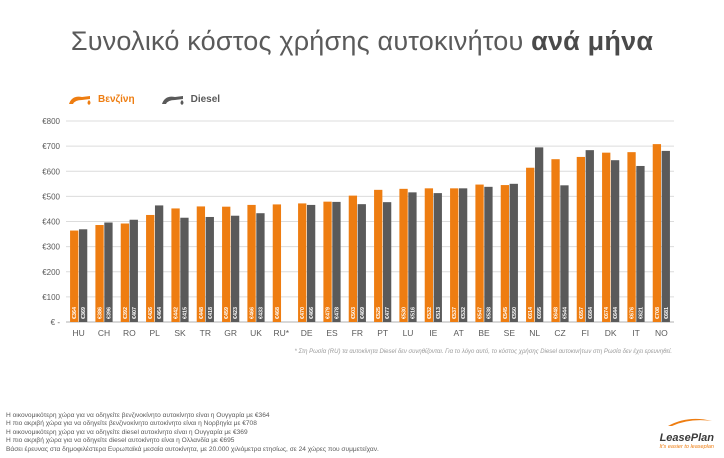  What do you see at coordinates (307, 333) in the screenshot?
I see `x-tick-label: DE` at bounding box center [307, 333].